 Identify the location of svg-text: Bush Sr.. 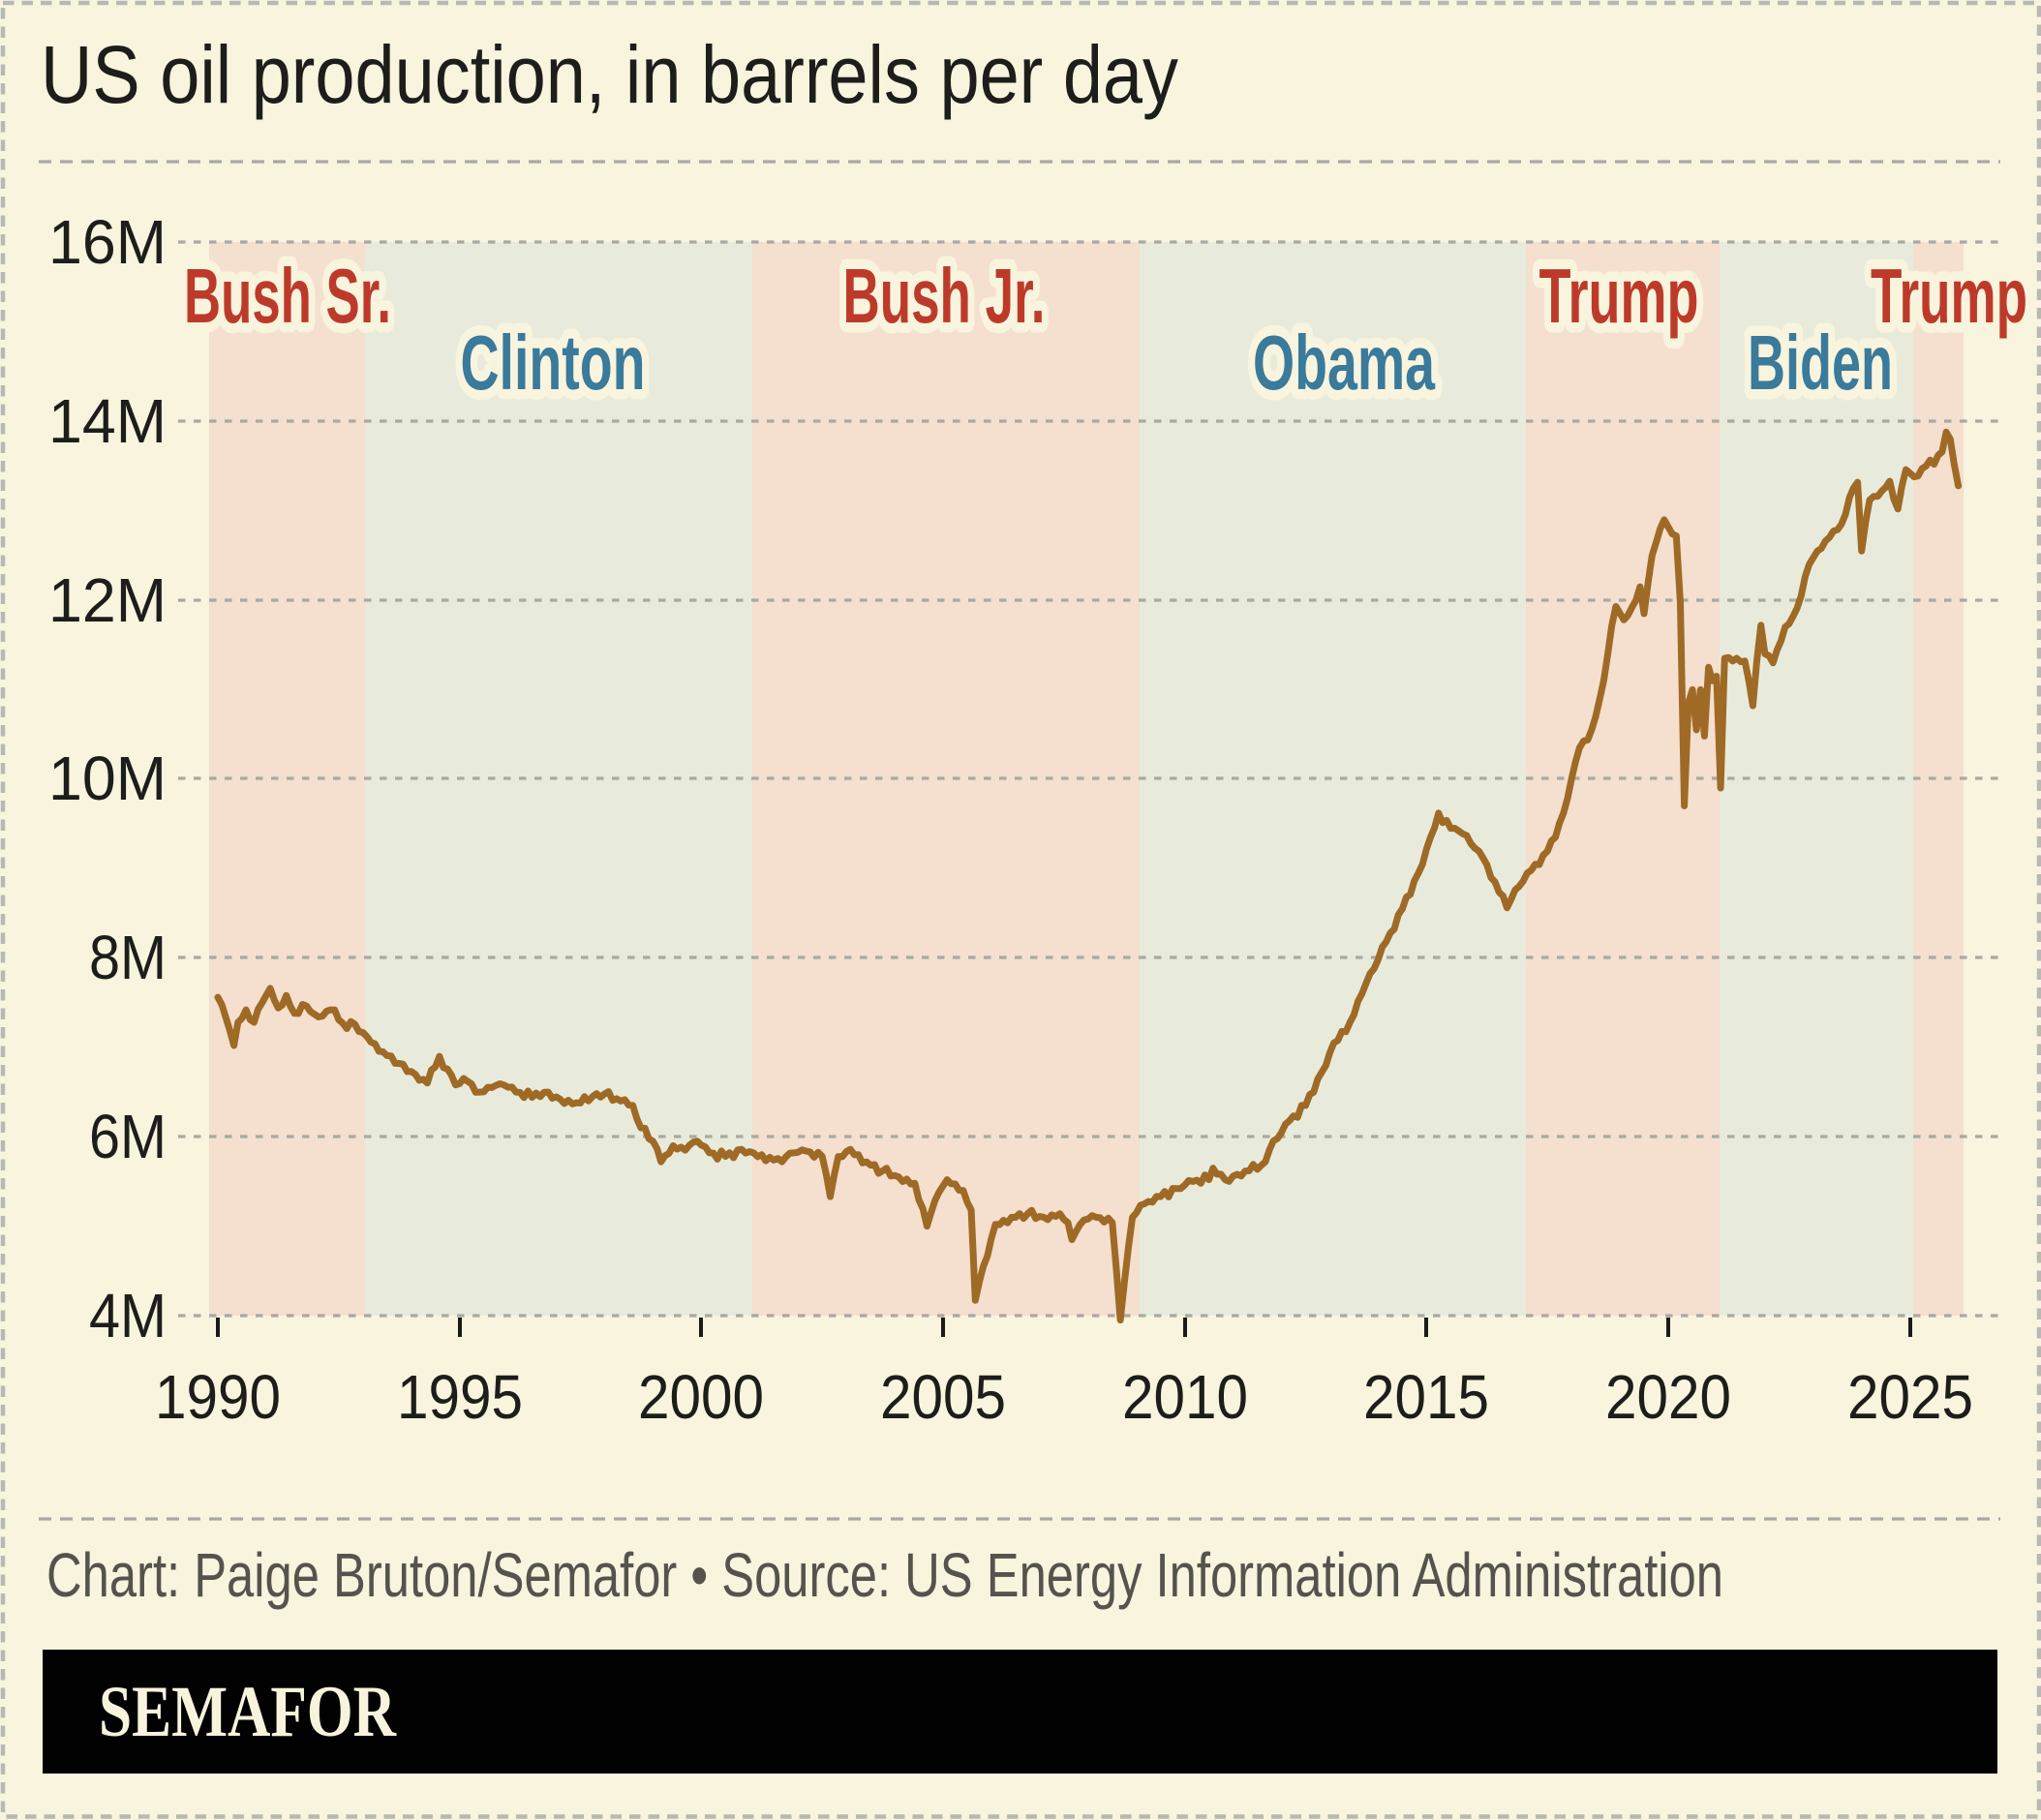
(287, 296).